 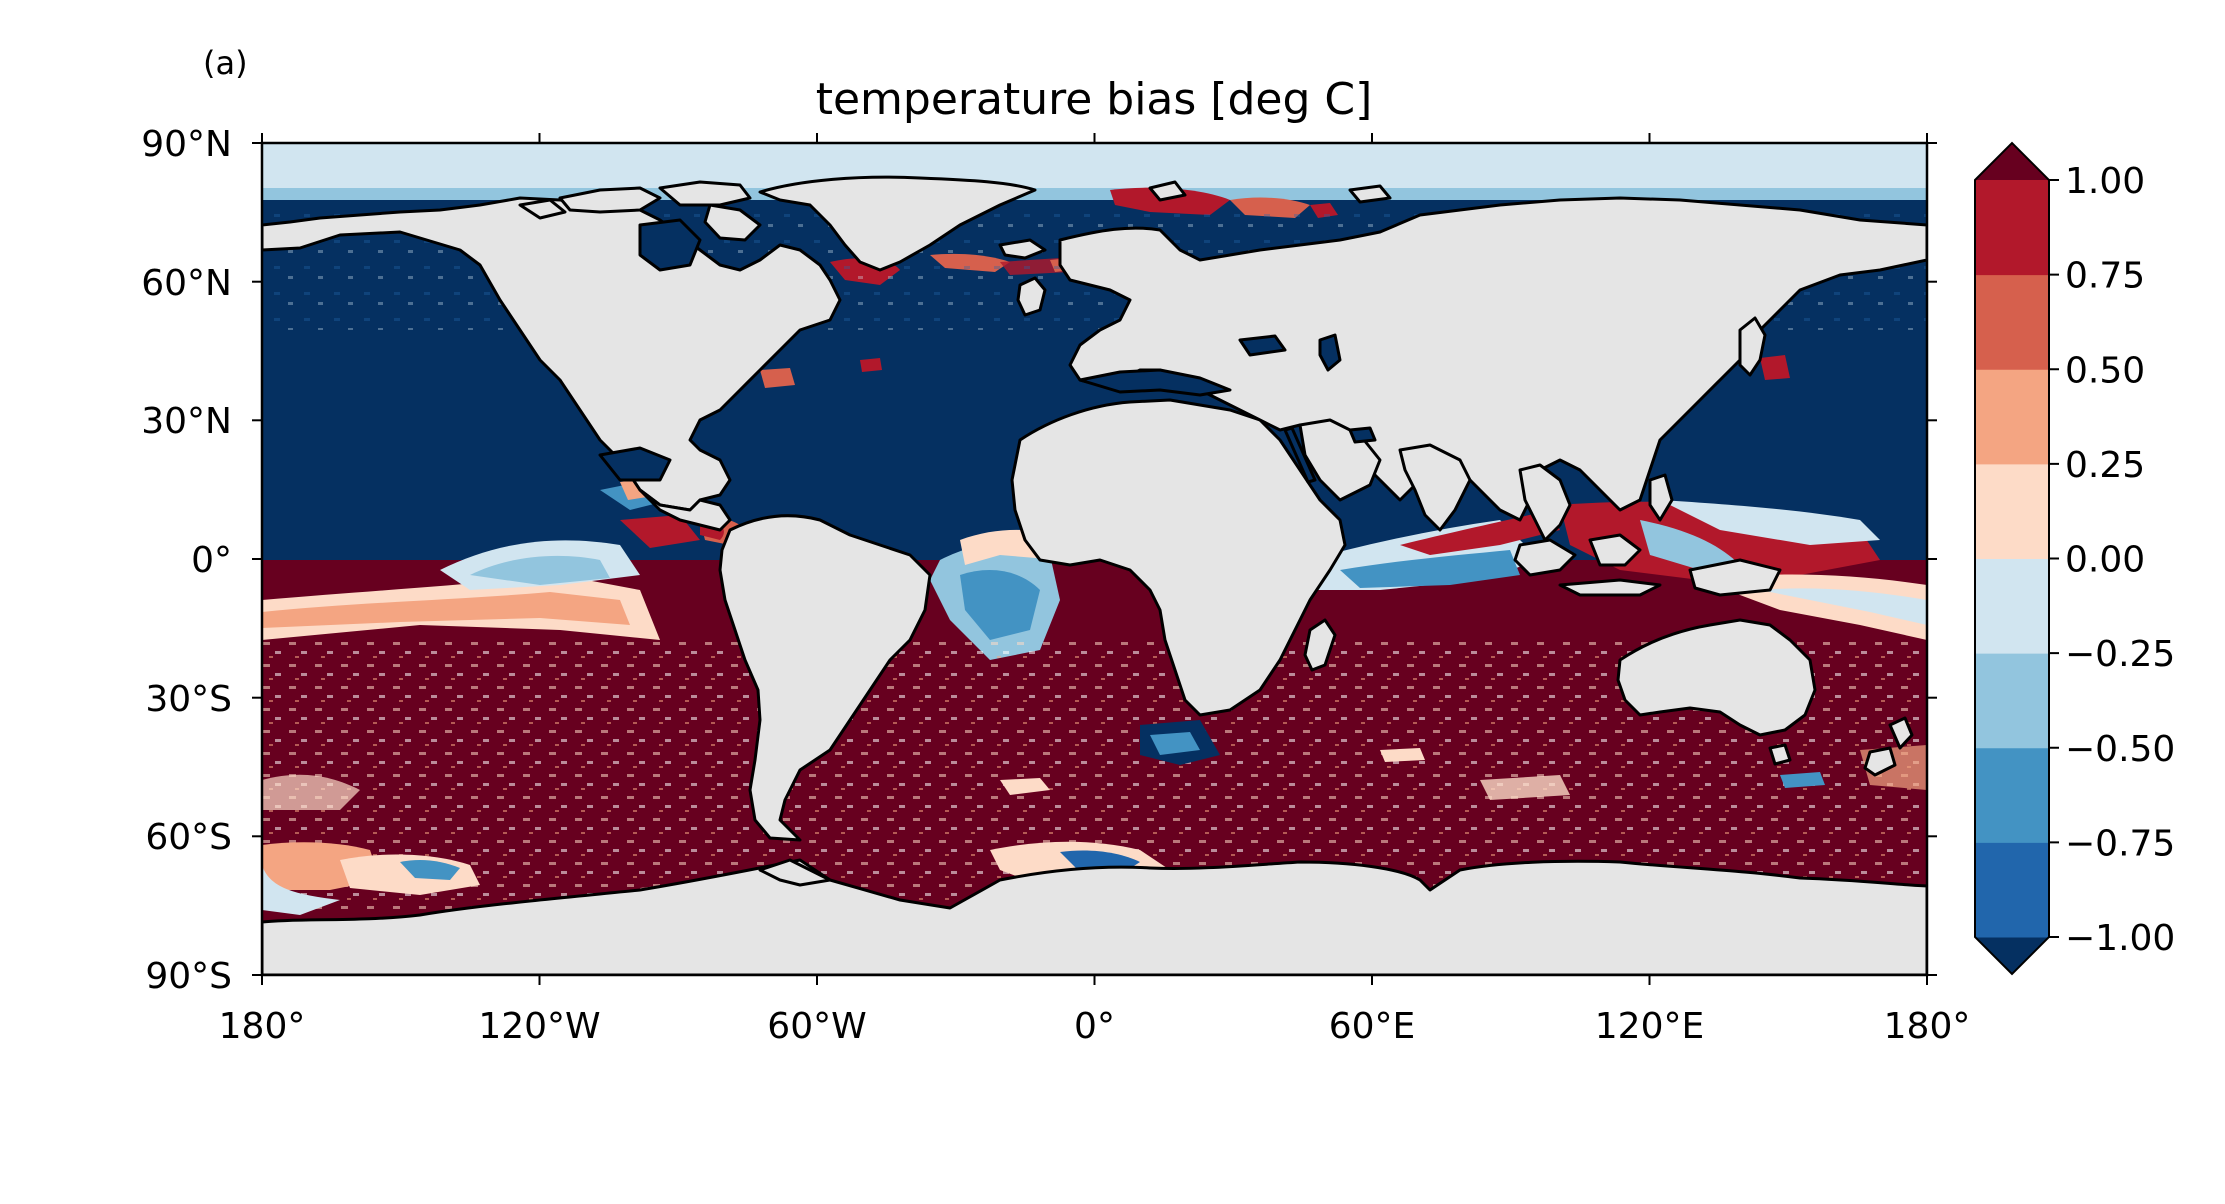 What do you see at coordinates (2120, 654) in the screenshot?
I see `colorbar-tick-label: −0.25` at bounding box center [2120, 654].